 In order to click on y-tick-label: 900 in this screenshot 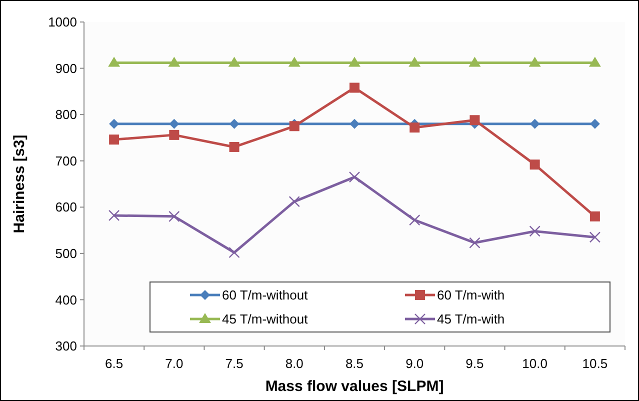, I will do `click(66, 68)`.